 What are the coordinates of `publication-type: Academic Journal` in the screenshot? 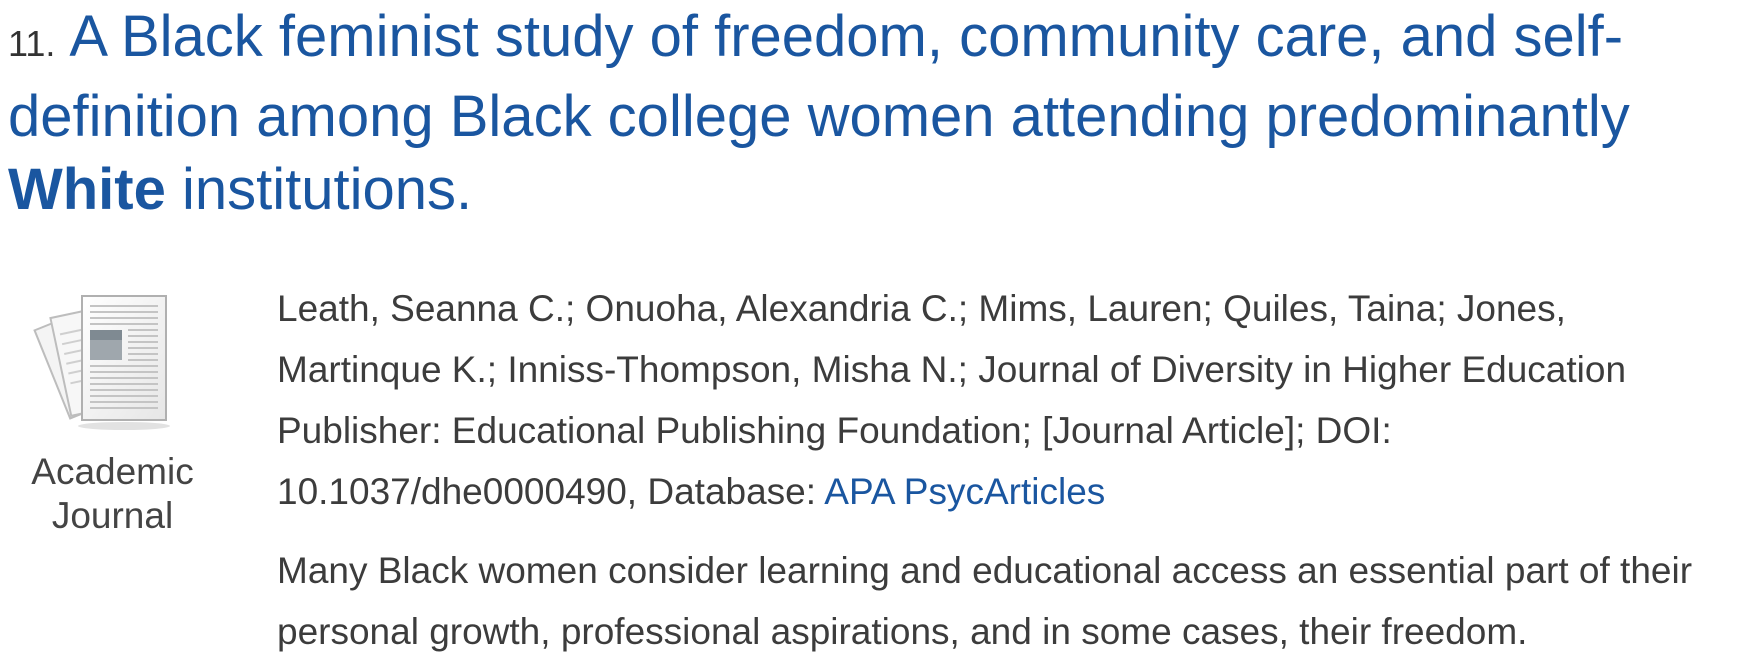 It's located at (112, 414).